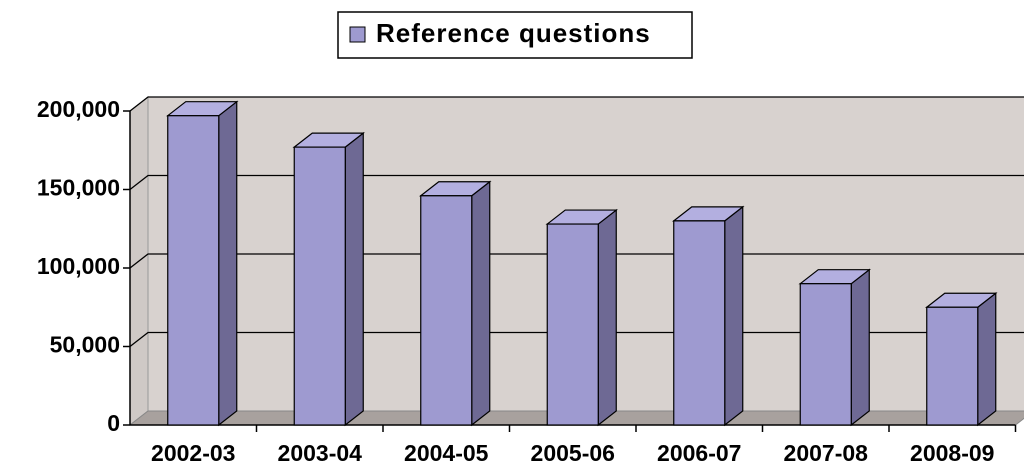 Image resolution: width=1024 pixels, height=471 pixels. I want to click on x-tick-label: 2006-07, so click(699, 453).